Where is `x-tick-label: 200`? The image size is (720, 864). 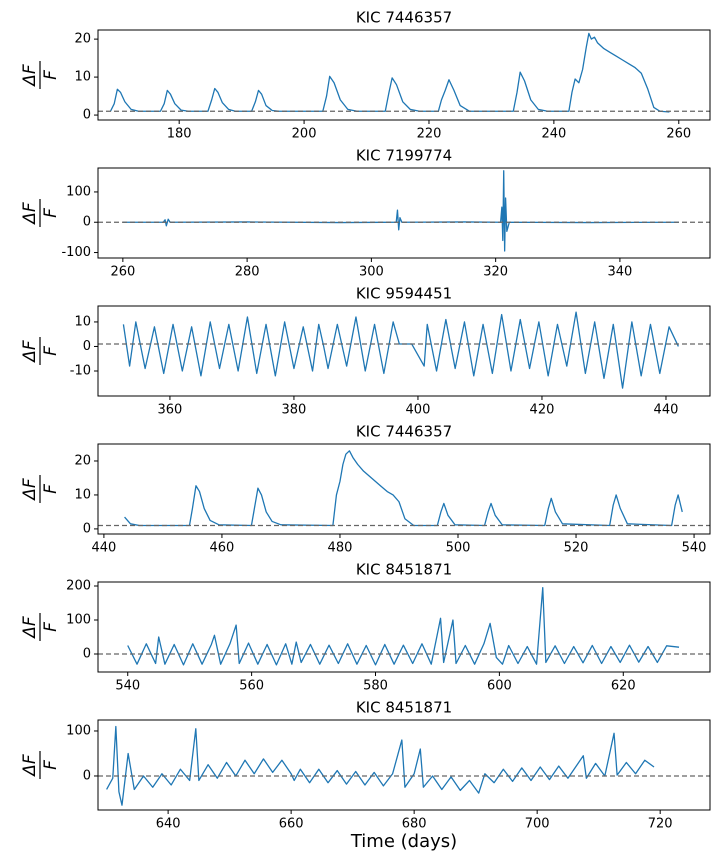
x-tick-label: 200 is located at coordinates (304, 134).